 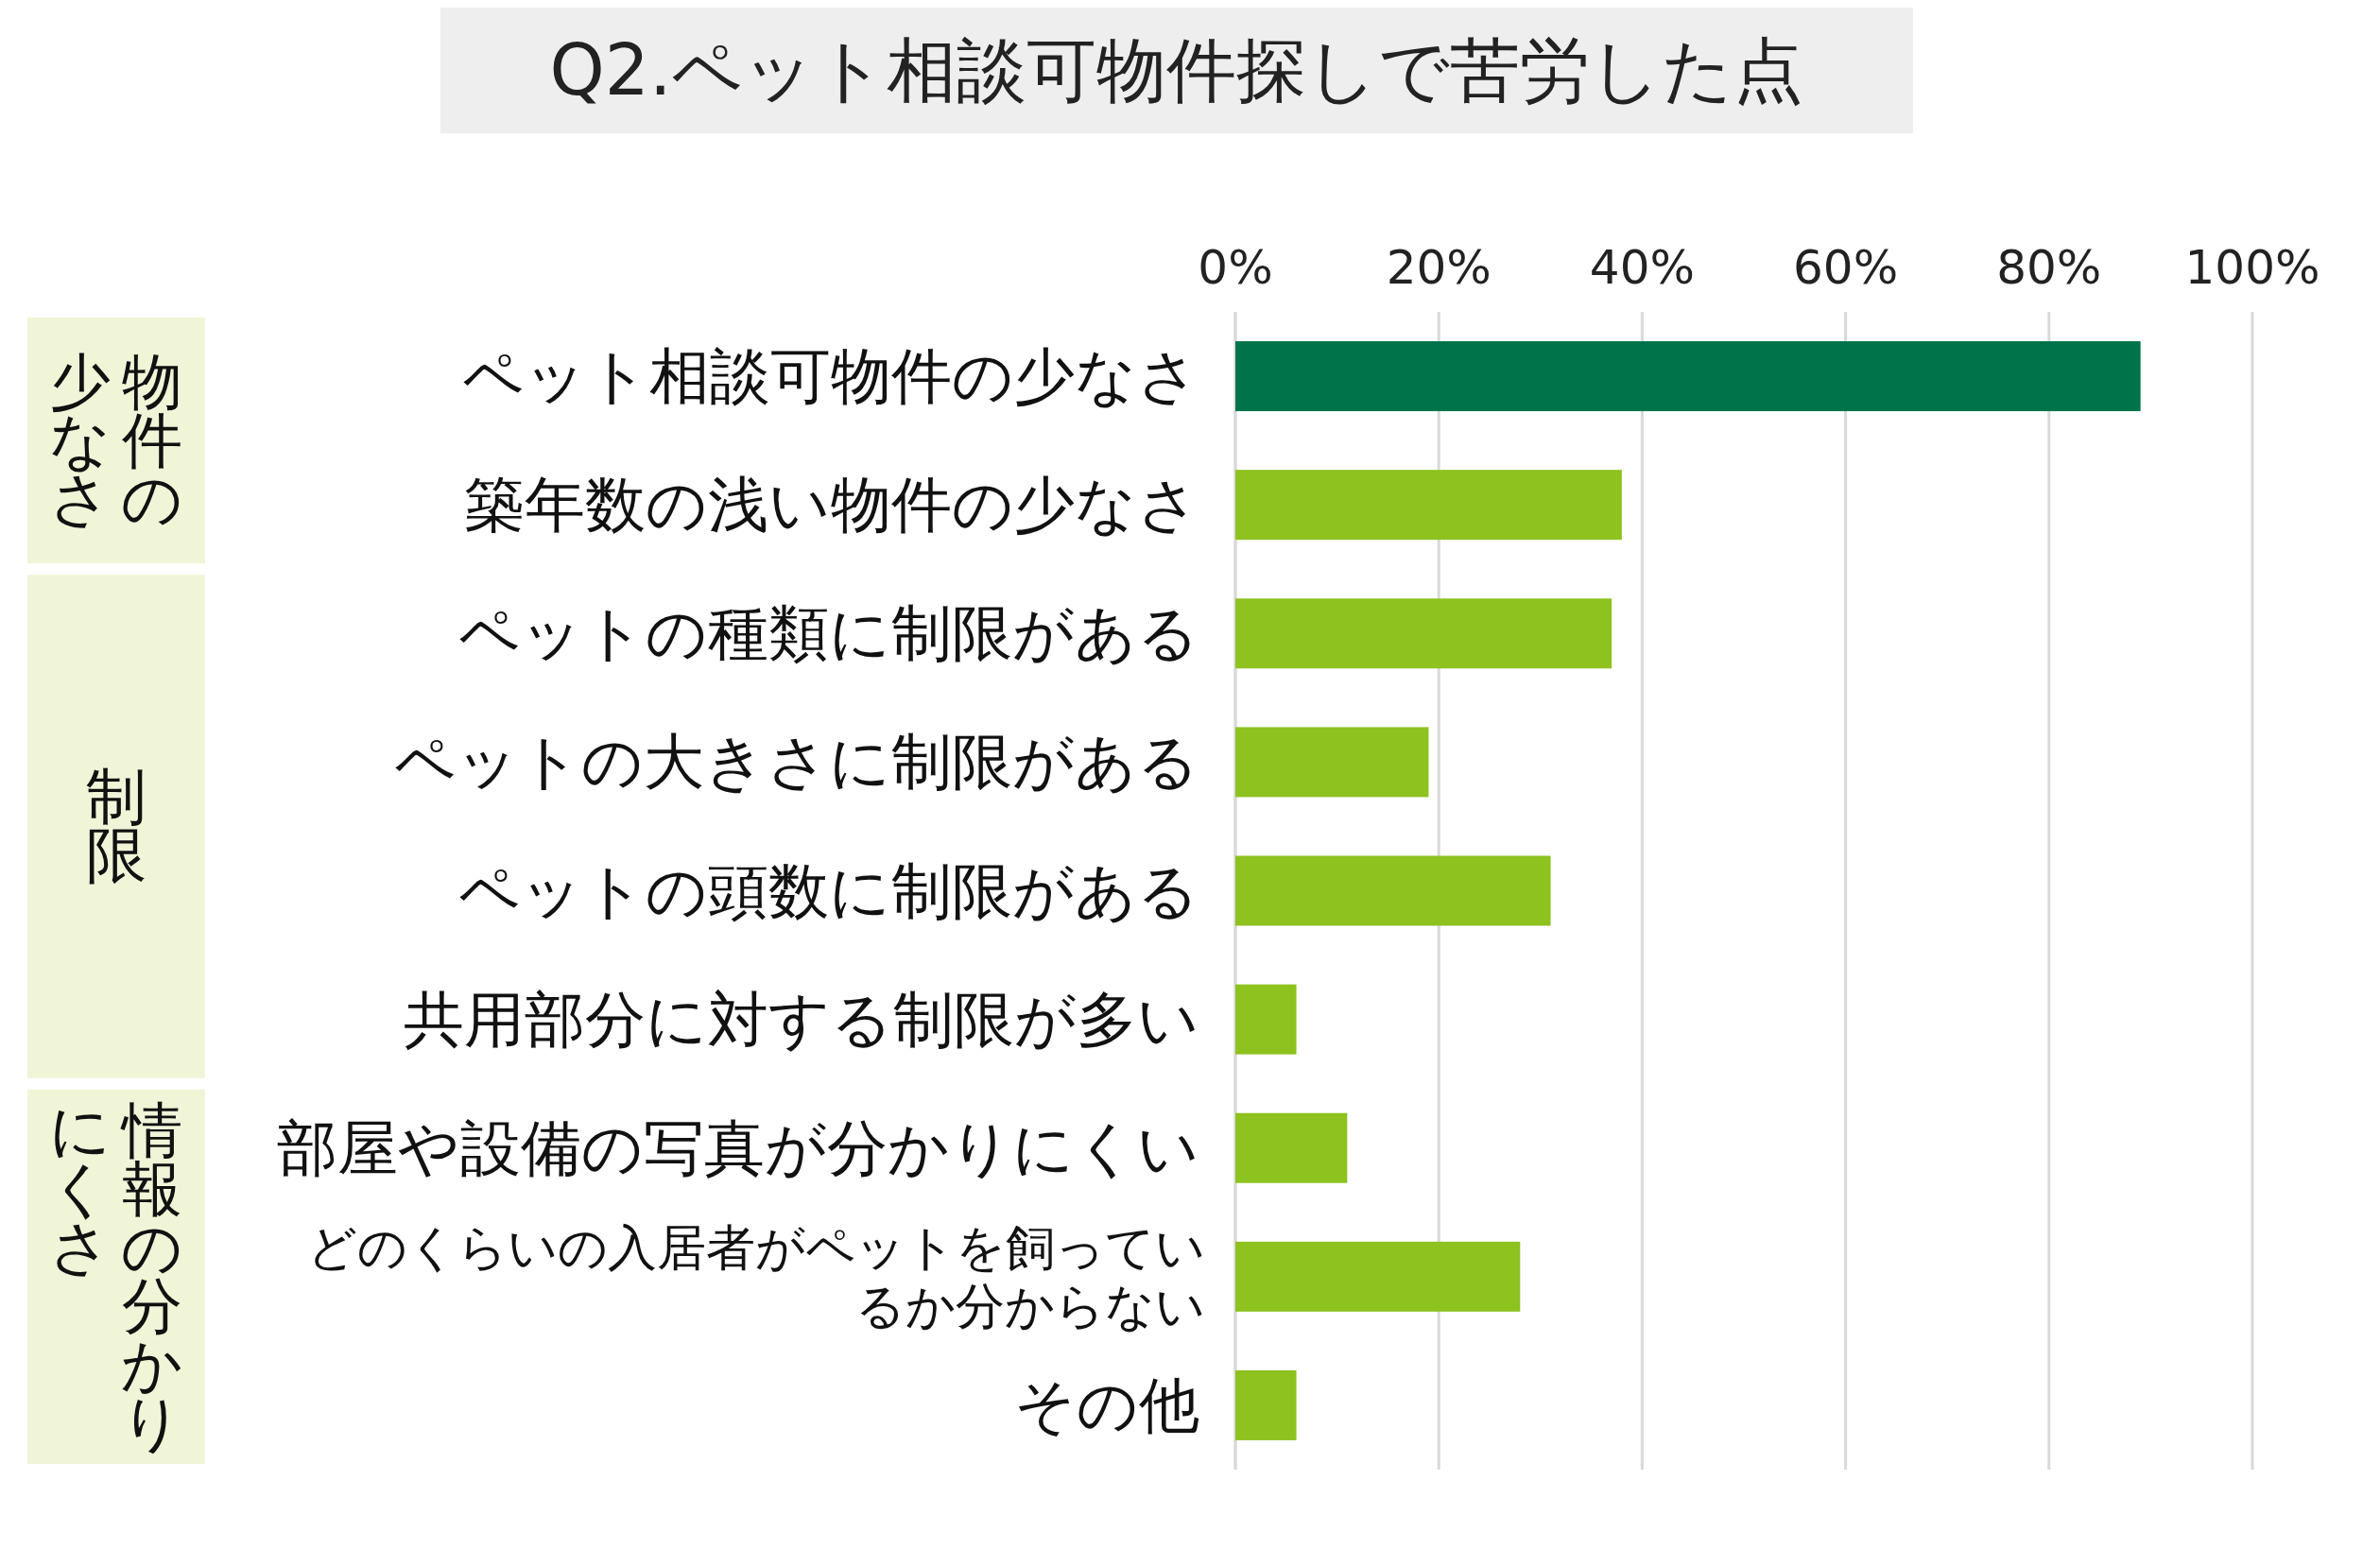 What do you see at coordinates (828, 890) in the screenshot?
I see `y-tick-label: ペットの頭数に制限がある` at bounding box center [828, 890].